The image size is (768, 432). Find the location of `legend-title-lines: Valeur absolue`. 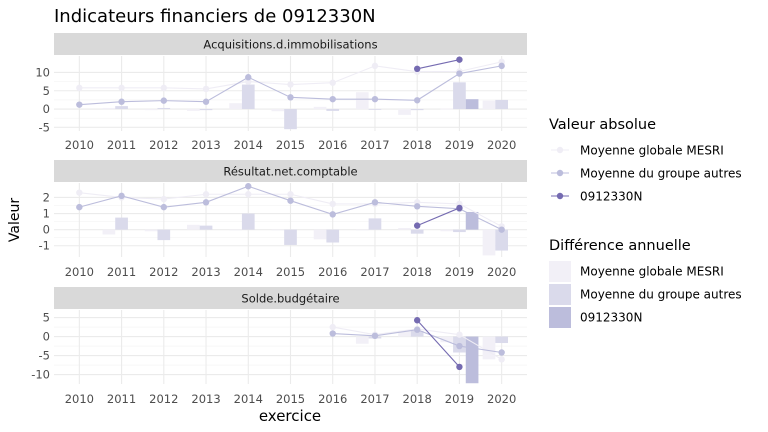

legend-title-lines: Valeur absolue is located at coordinates (602, 125).